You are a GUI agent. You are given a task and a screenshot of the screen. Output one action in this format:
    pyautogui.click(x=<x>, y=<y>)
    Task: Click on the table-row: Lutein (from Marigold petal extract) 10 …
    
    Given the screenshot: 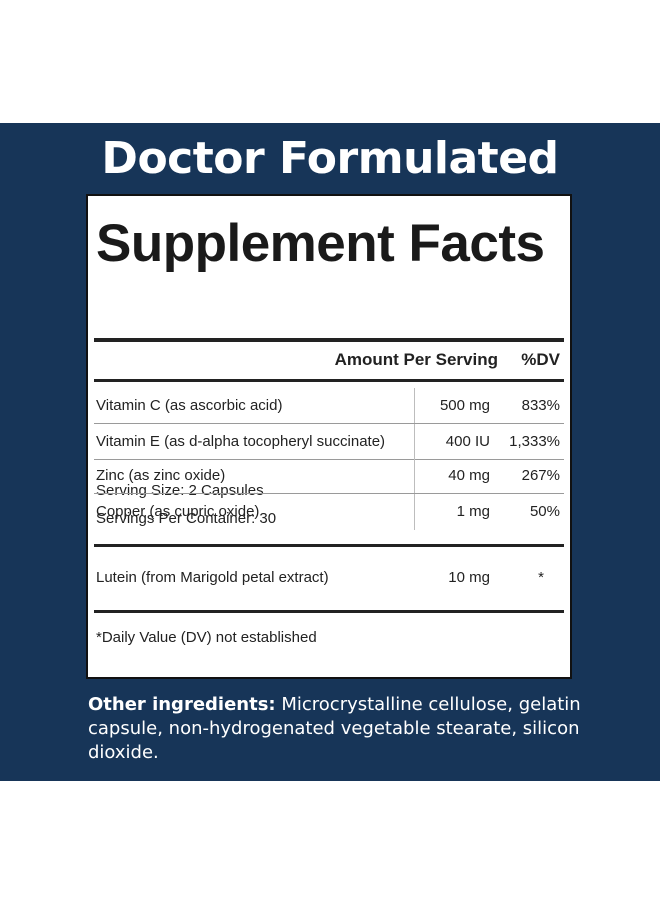 What is the action you would take?
    pyautogui.click(x=329, y=578)
    